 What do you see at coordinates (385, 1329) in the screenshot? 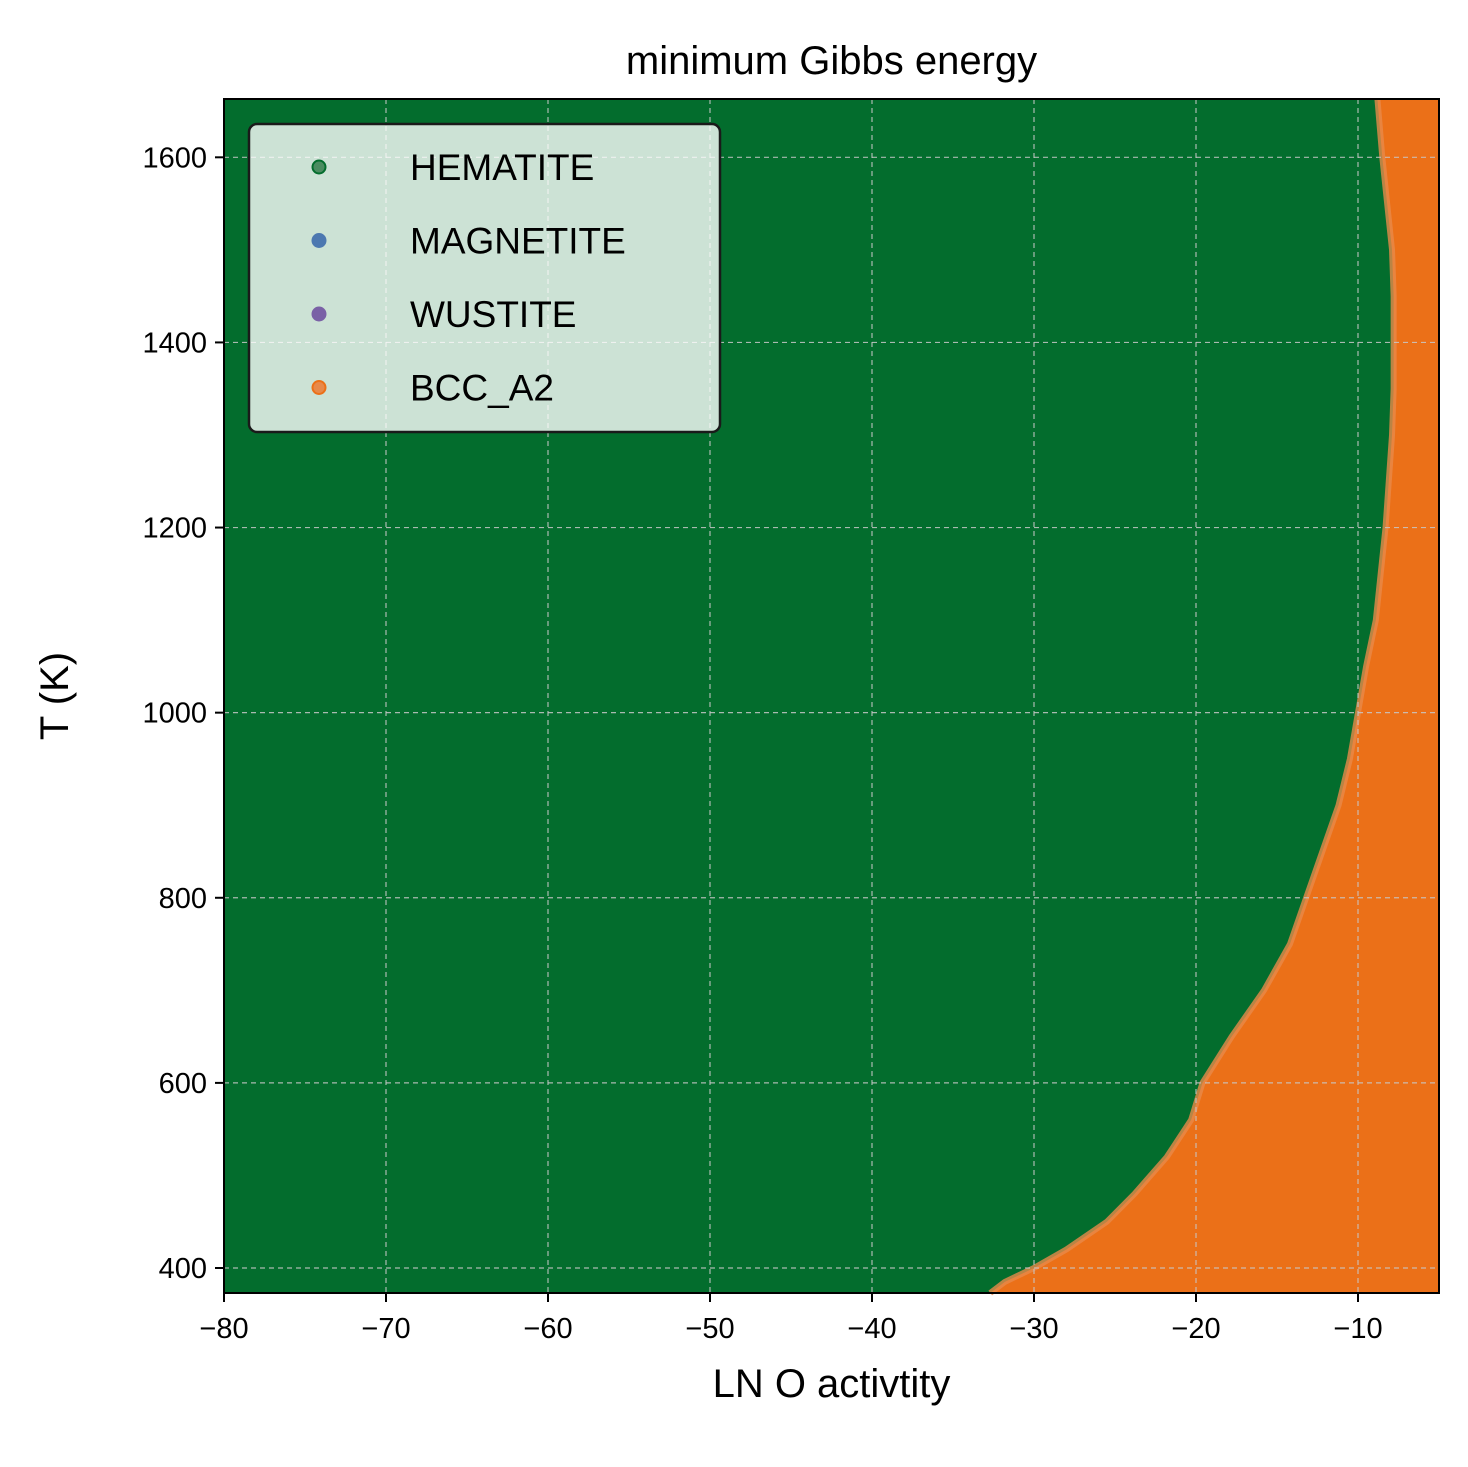
I see `x-tick-label: −70` at bounding box center [385, 1329].